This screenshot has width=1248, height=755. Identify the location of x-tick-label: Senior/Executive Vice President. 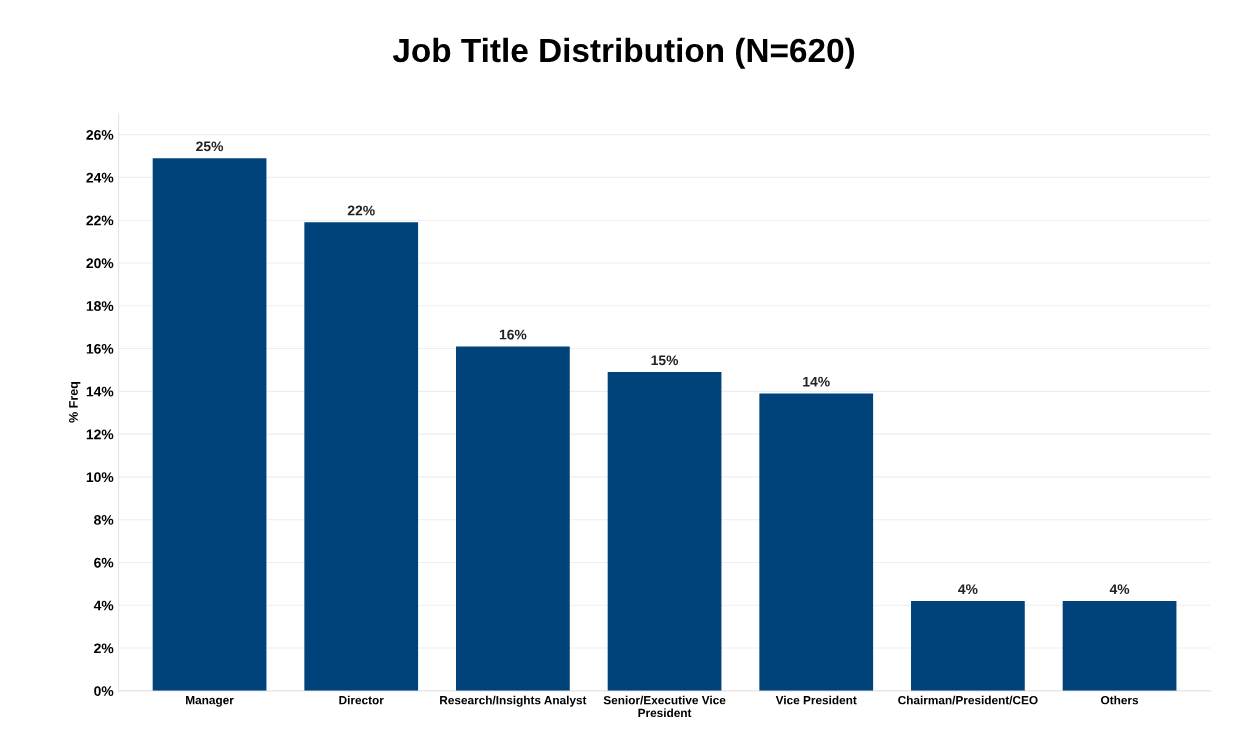
(664, 706).